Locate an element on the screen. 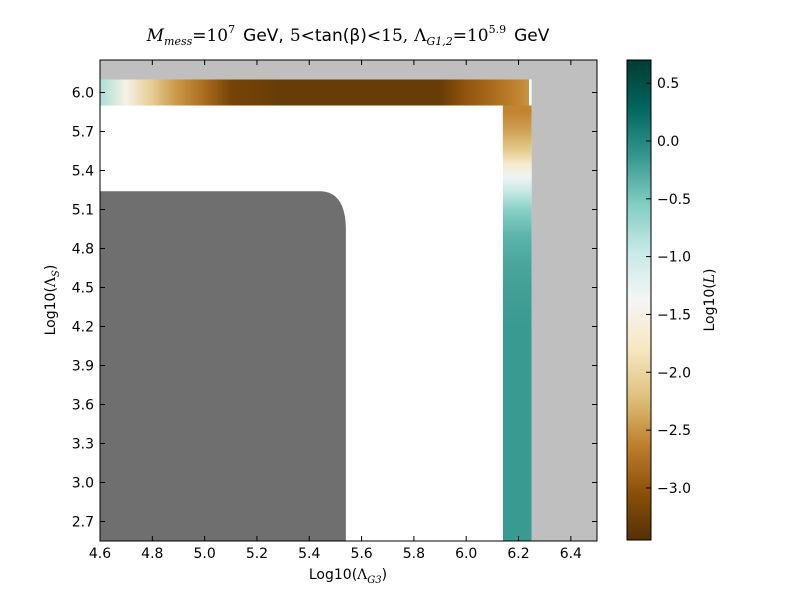 This screenshot has width=800, height=600. excluded-gray-light-top is located at coordinates (348, 70).